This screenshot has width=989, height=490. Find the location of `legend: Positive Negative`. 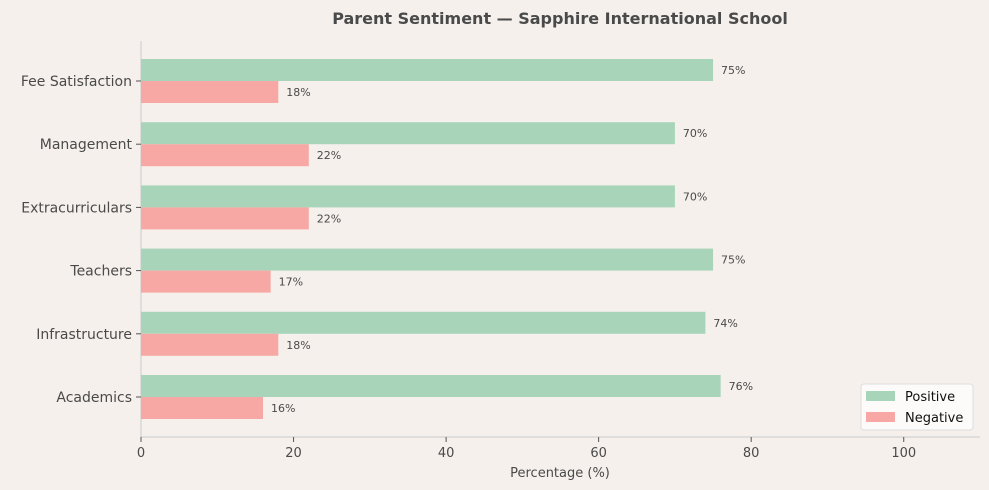

legend: Positive Negative is located at coordinates (917, 407).